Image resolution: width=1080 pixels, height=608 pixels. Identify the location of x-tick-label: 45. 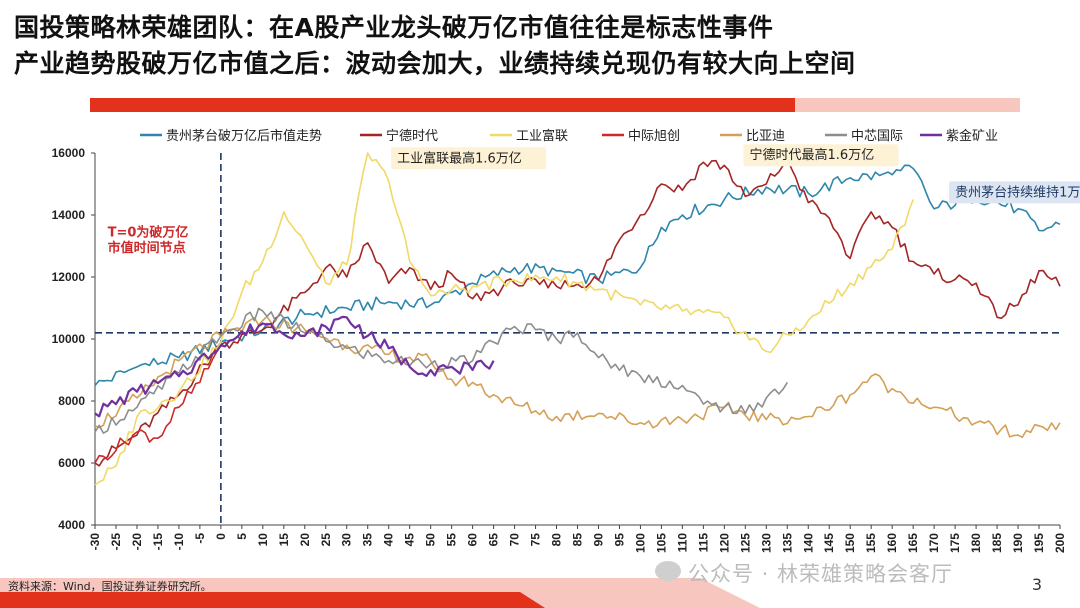
(410, 540).